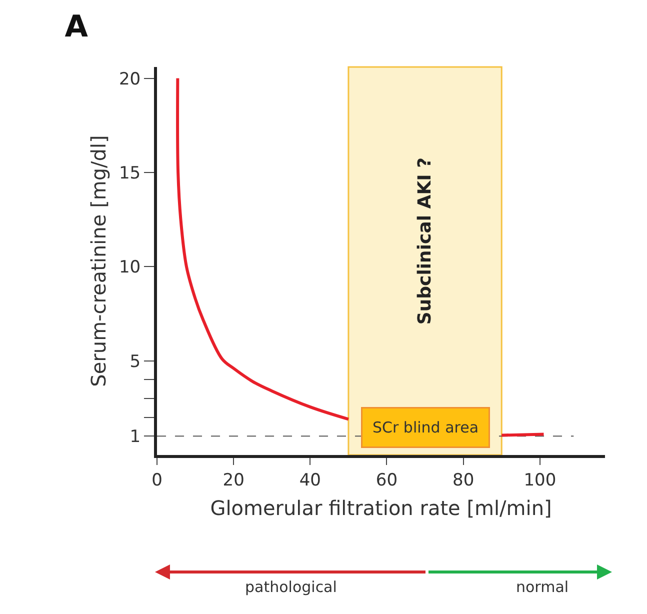  What do you see at coordinates (310, 480) in the screenshot?
I see `x-tick-label: 40` at bounding box center [310, 480].